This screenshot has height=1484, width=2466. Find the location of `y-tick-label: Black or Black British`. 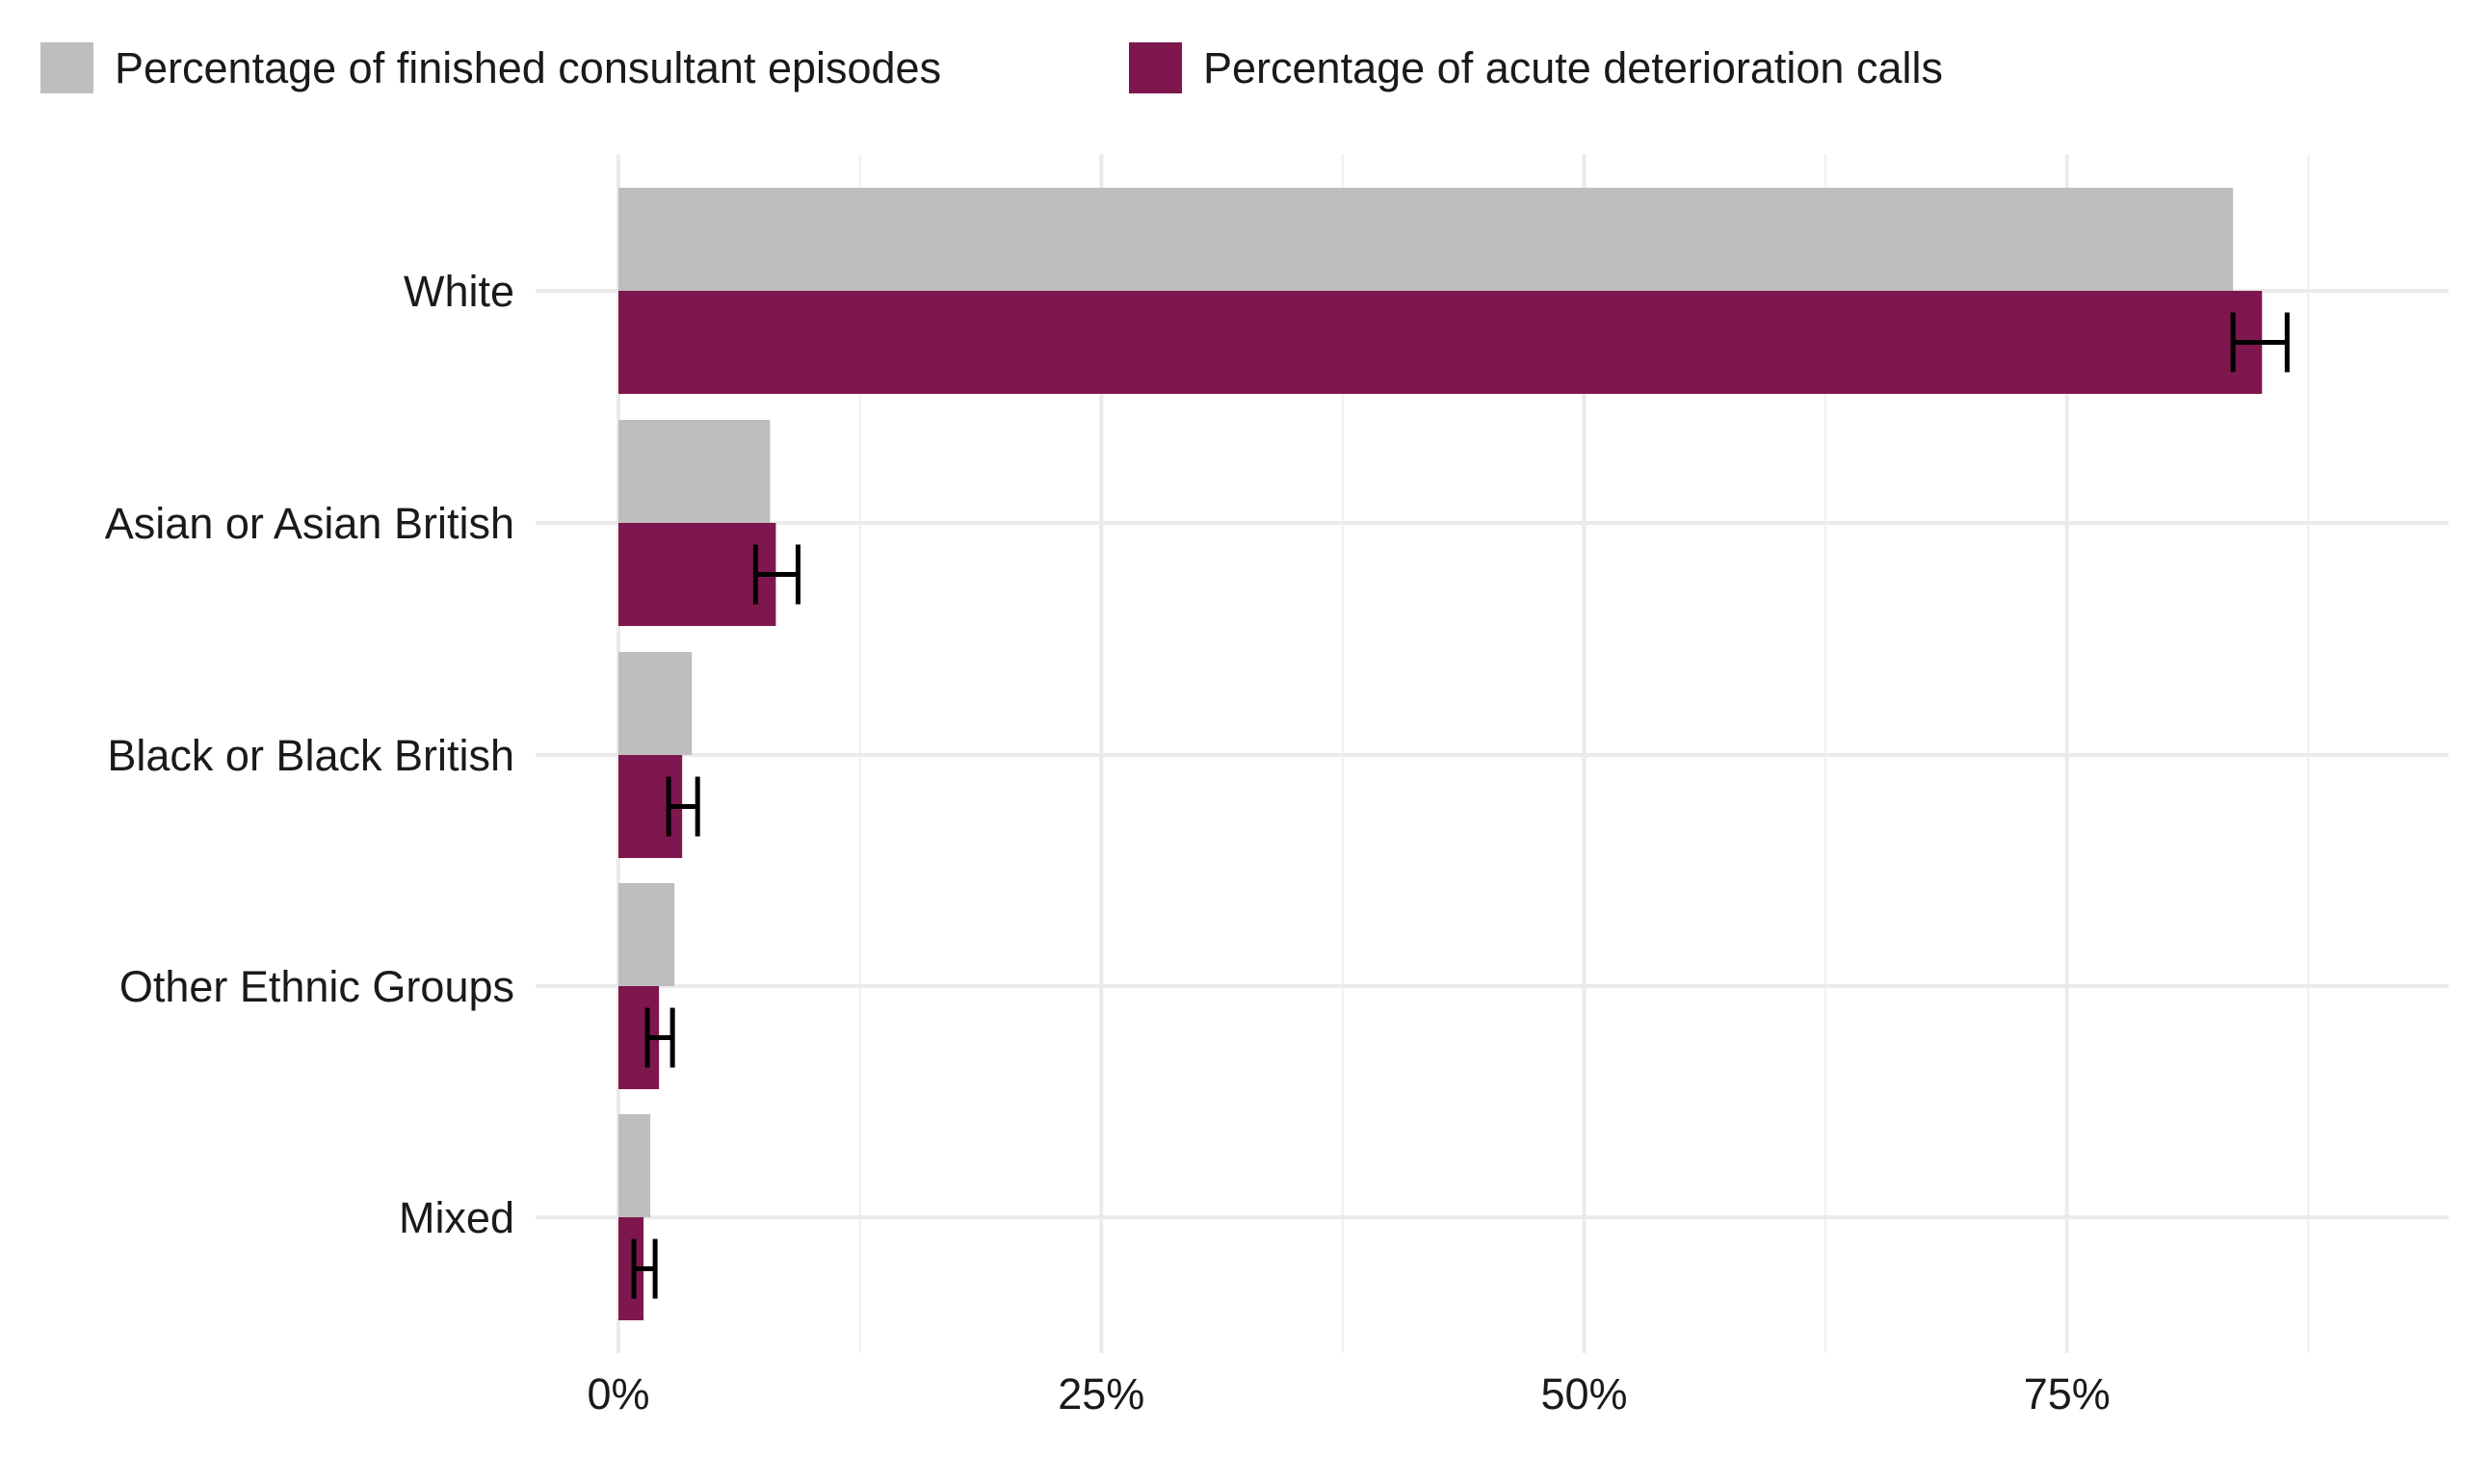

y-tick-label: Black or Black British is located at coordinates (310, 756).